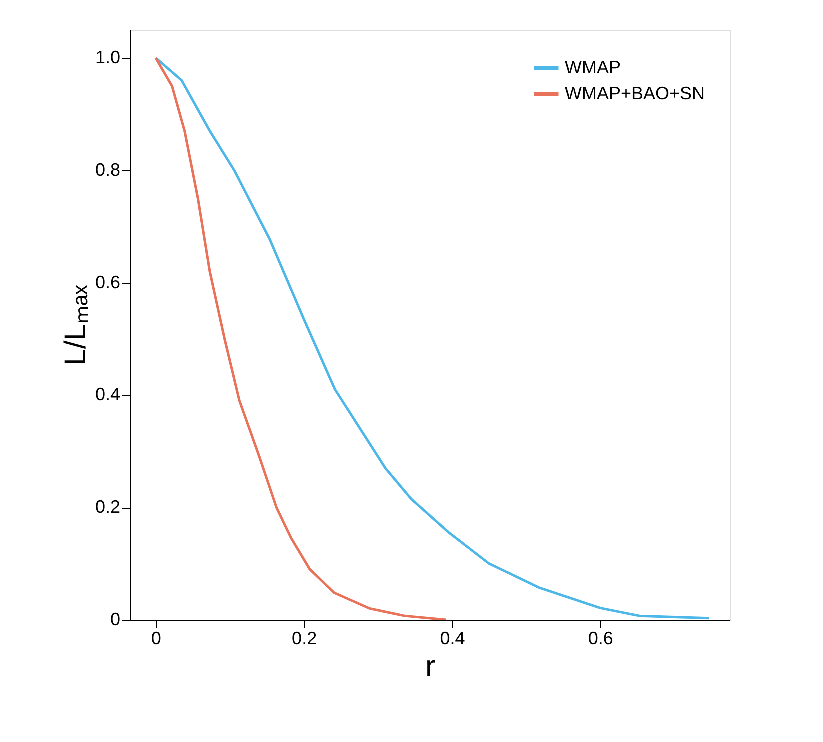 This screenshot has height=742, width=823. I want to click on y-tick-label: 1.0, so click(107, 58).